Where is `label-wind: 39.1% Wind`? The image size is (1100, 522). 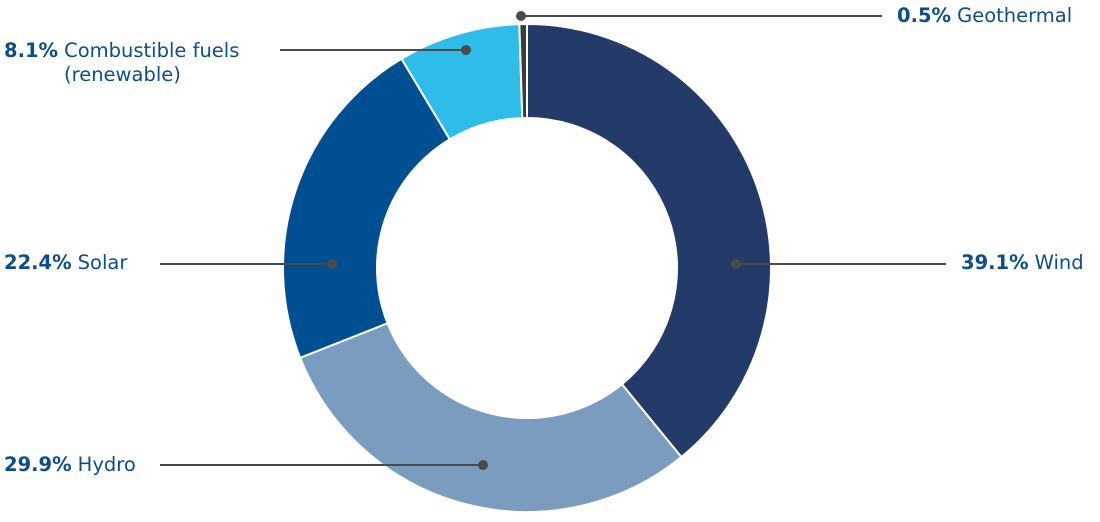
label-wind: 39.1% Wind is located at coordinates (1022, 263).